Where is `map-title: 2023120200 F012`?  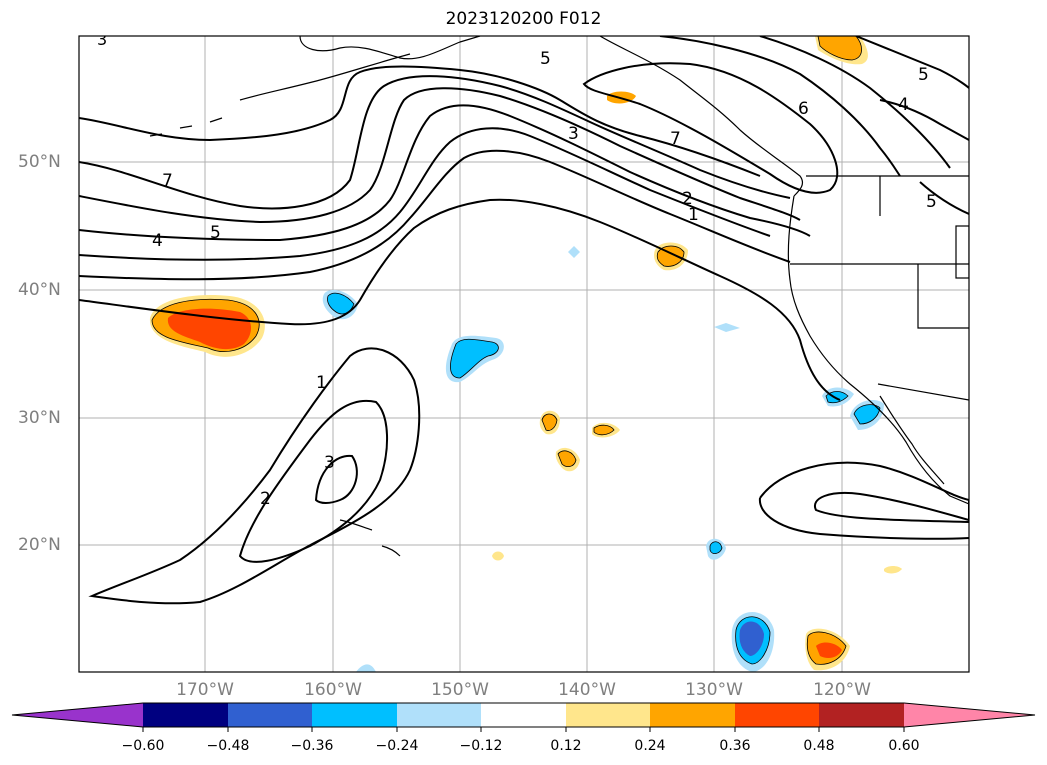
map-title: 2023120200 F012 is located at coordinates (523, 19).